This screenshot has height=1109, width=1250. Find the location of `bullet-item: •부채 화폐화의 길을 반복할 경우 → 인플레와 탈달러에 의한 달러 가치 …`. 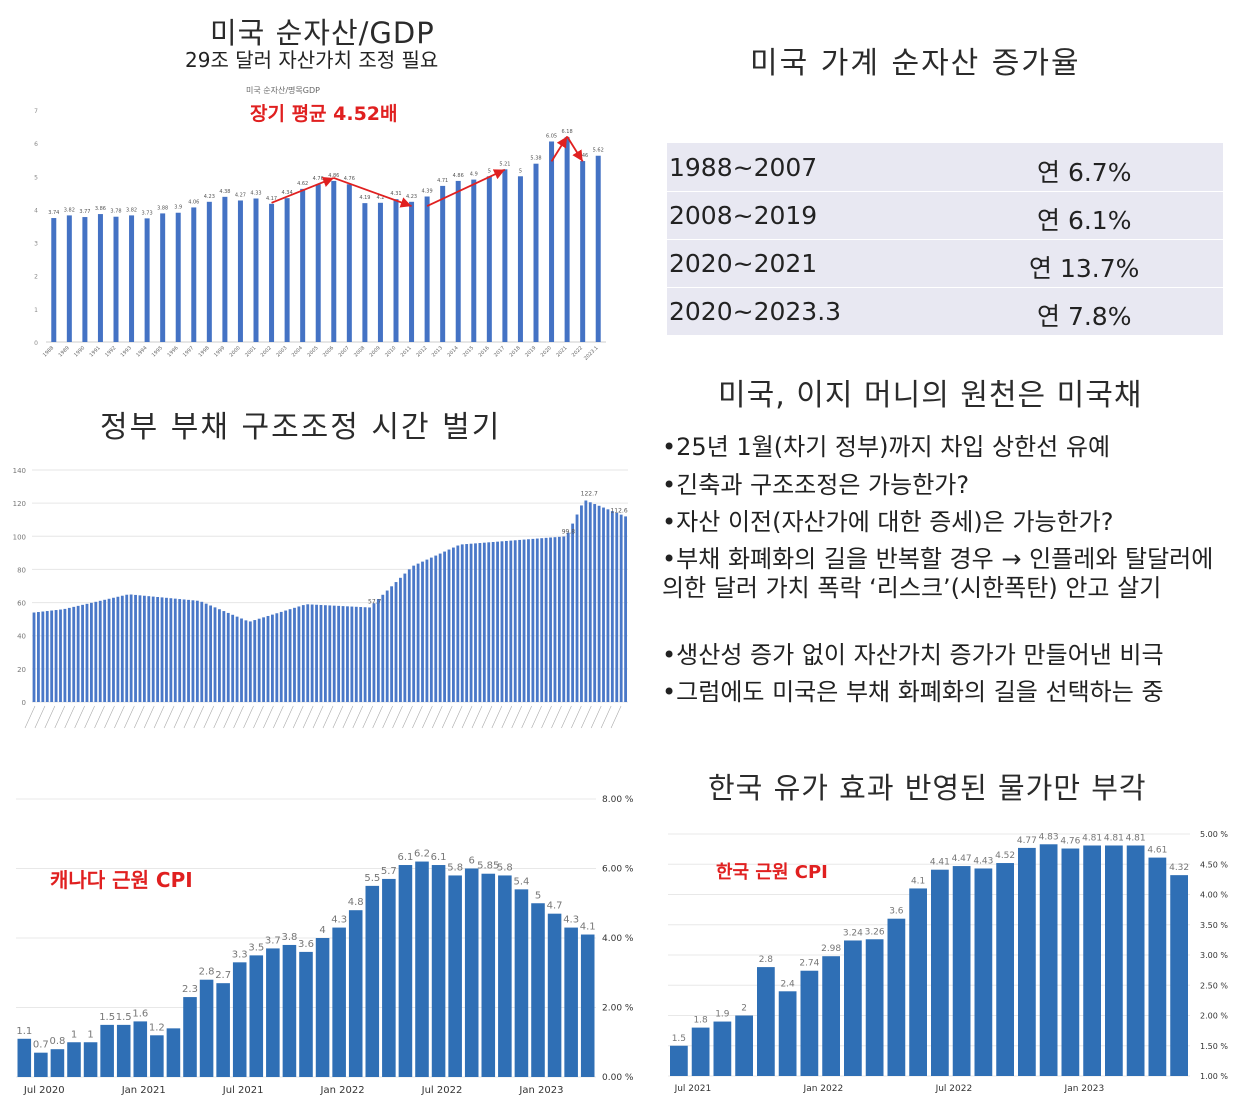

bullet-item: •부채 화폐화의 길을 반복할 경우 → 인플레와 탈달러에 의한 달러 가치 … is located at coordinates (938, 573).